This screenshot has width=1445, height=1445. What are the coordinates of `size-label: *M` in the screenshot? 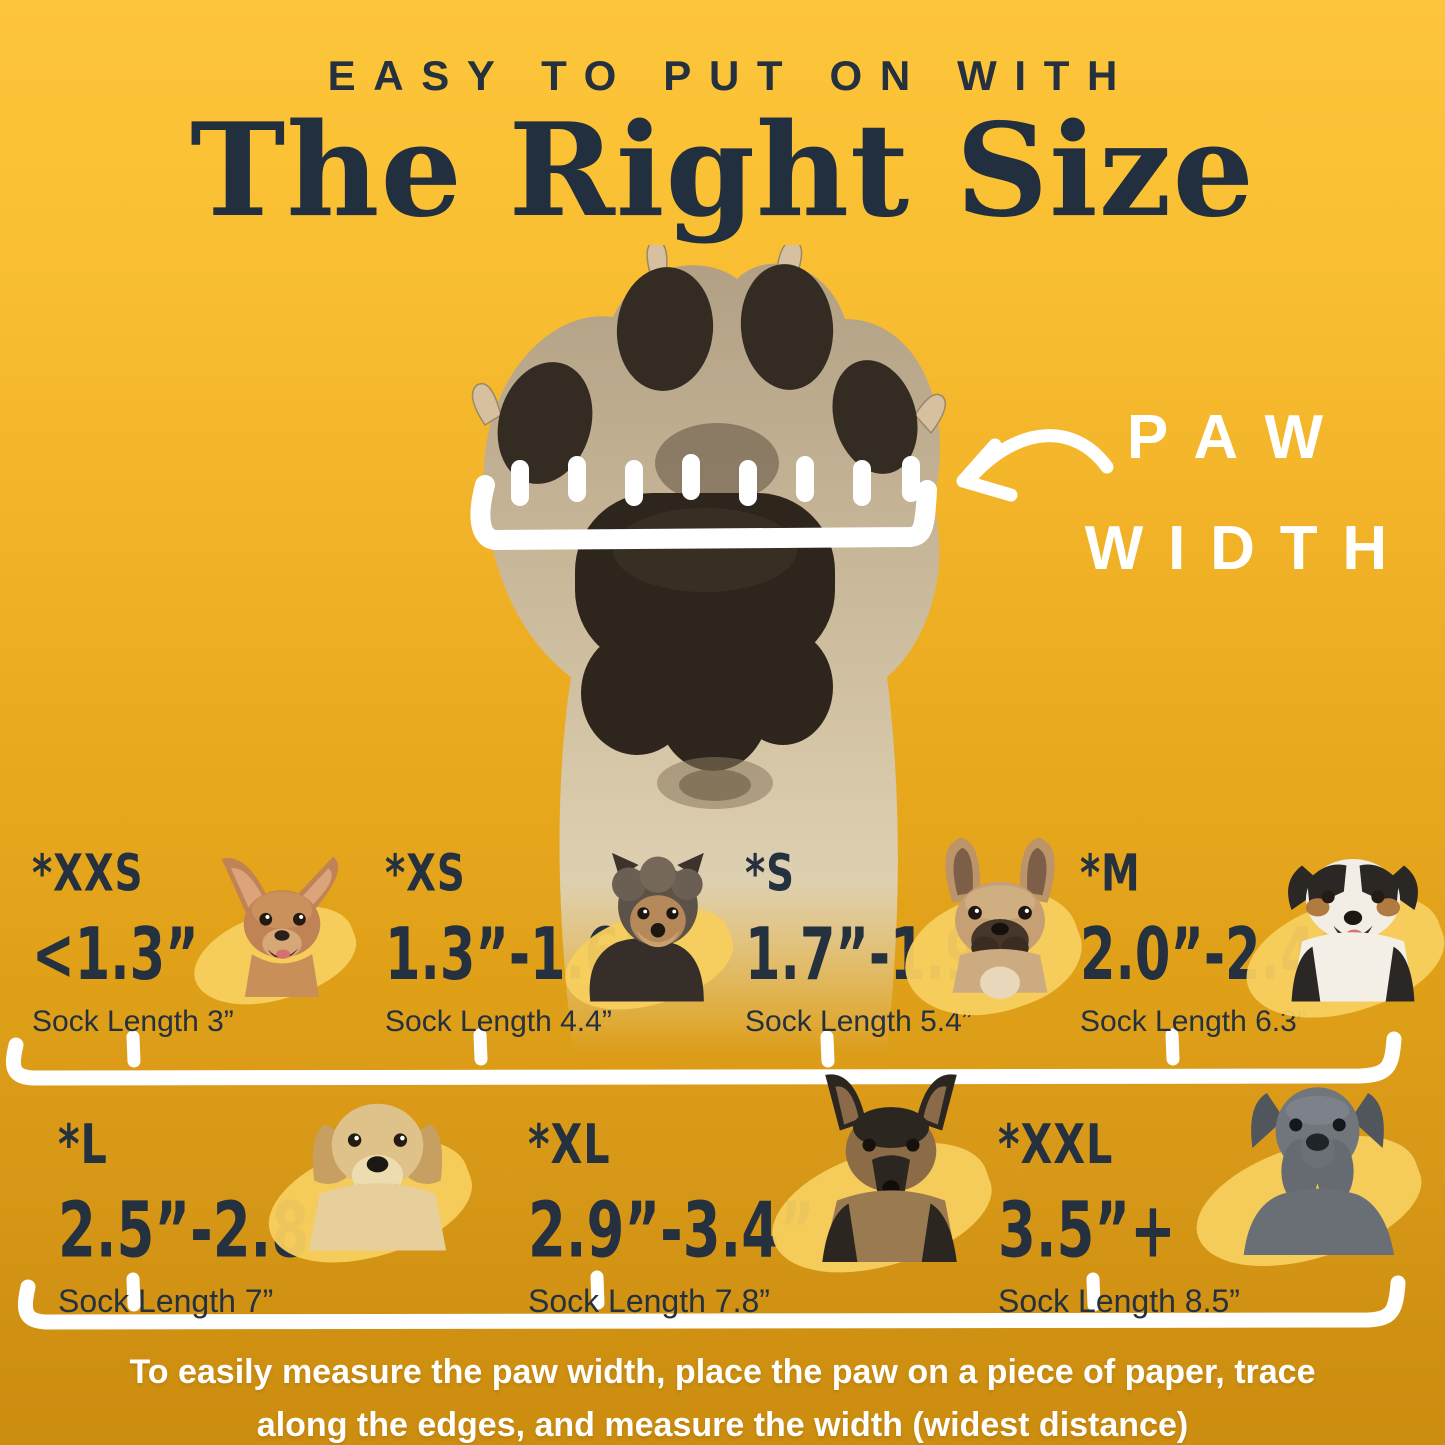 It's located at (1110, 873).